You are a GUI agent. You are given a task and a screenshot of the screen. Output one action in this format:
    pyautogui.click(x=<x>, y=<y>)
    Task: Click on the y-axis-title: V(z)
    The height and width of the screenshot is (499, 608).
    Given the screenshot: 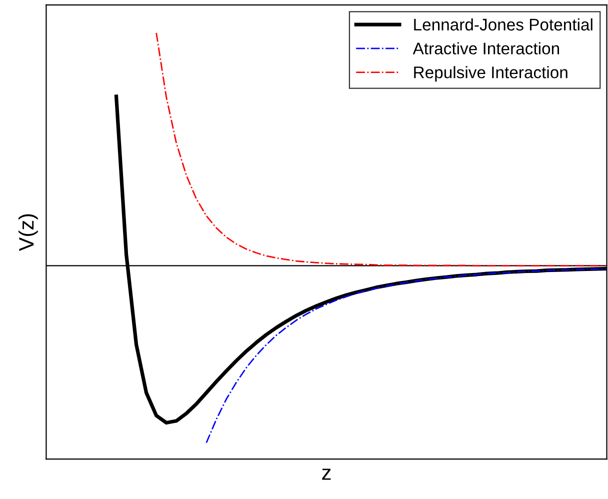 What is the action you would take?
    pyautogui.click(x=28, y=233)
    